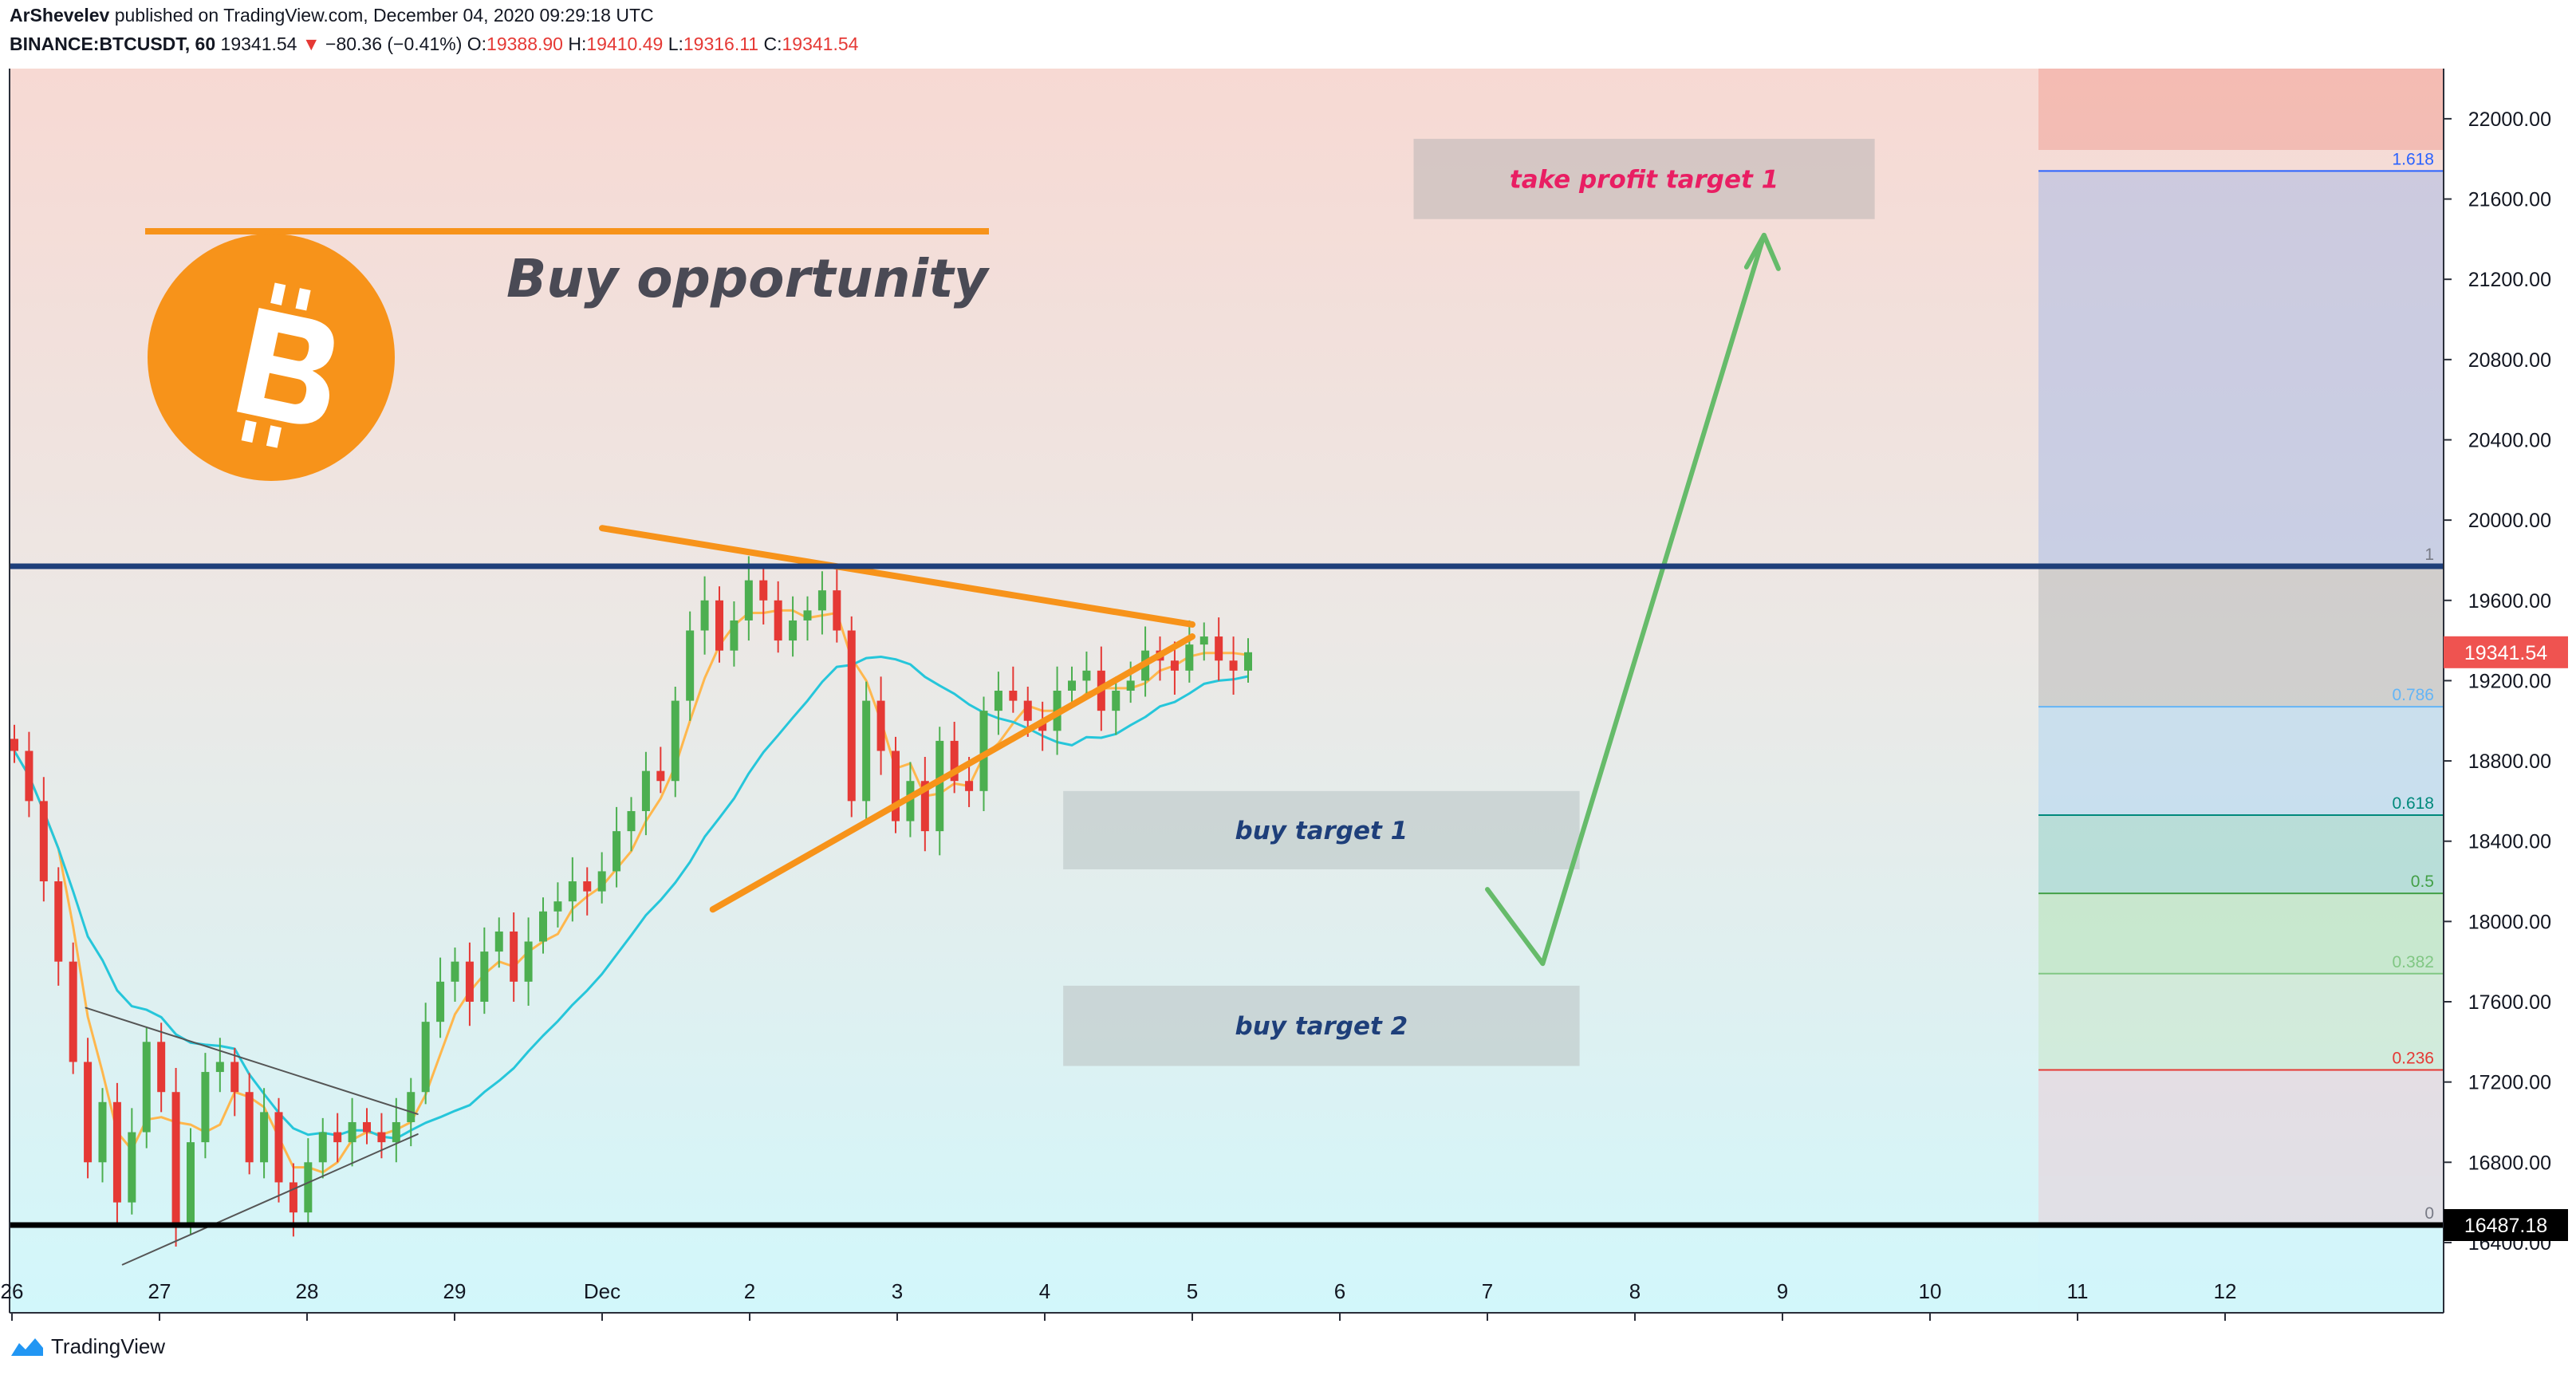  Describe the element at coordinates (2506, 1224) in the screenshot. I see `support-price-badge` at that location.